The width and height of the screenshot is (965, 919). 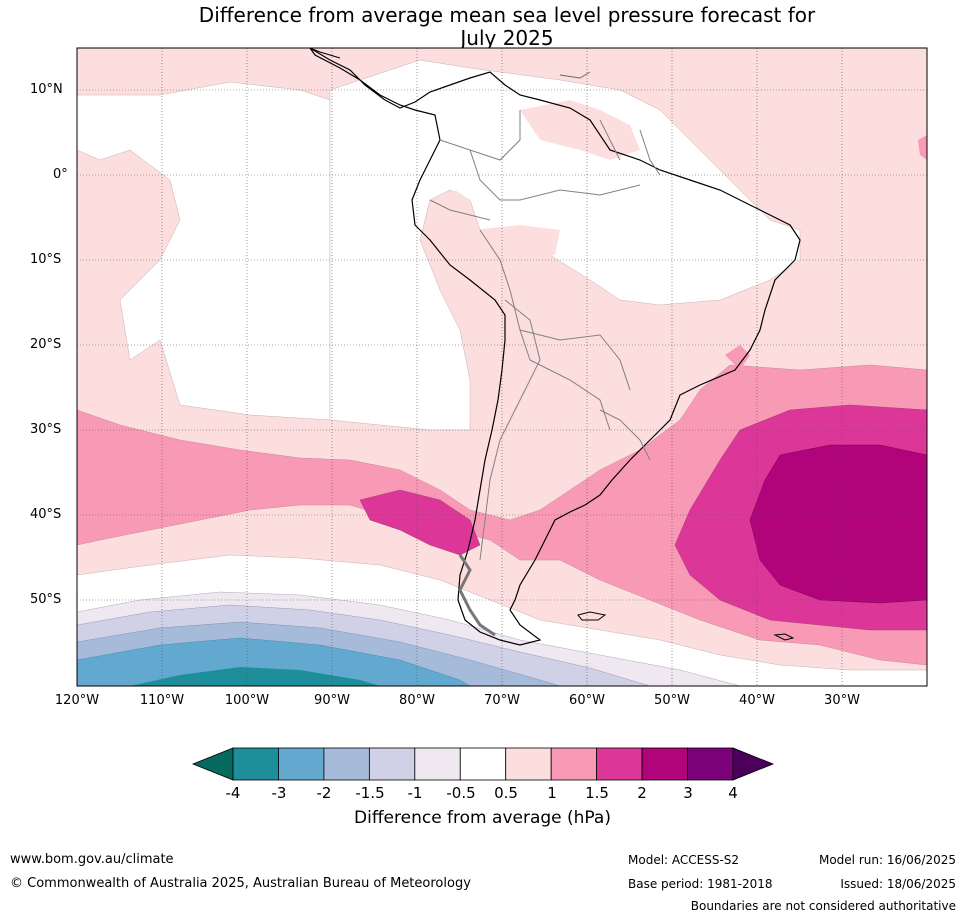 What do you see at coordinates (506, 793) in the screenshot?
I see `colorbar-tick: 0.5` at bounding box center [506, 793].